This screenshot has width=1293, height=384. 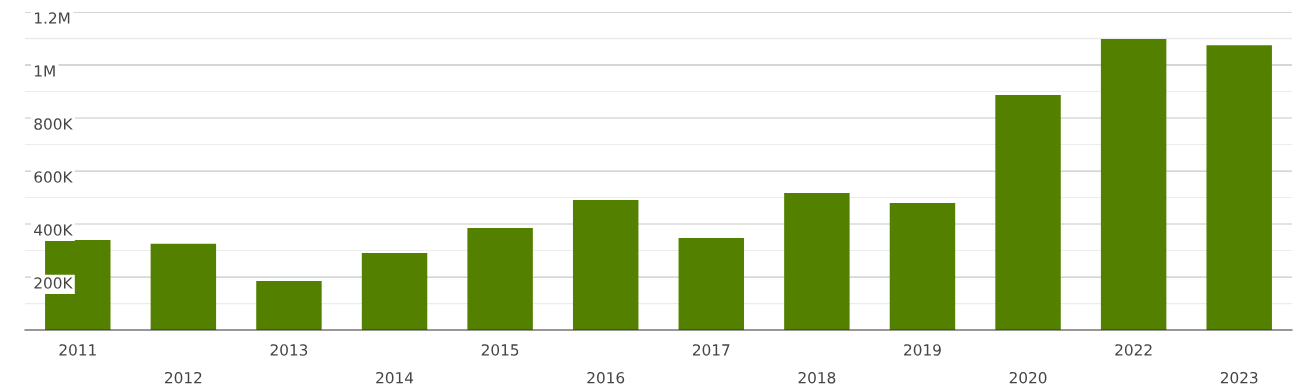 What do you see at coordinates (500, 350) in the screenshot?
I see `x-tick-label: 2015` at bounding box center [500, 350].